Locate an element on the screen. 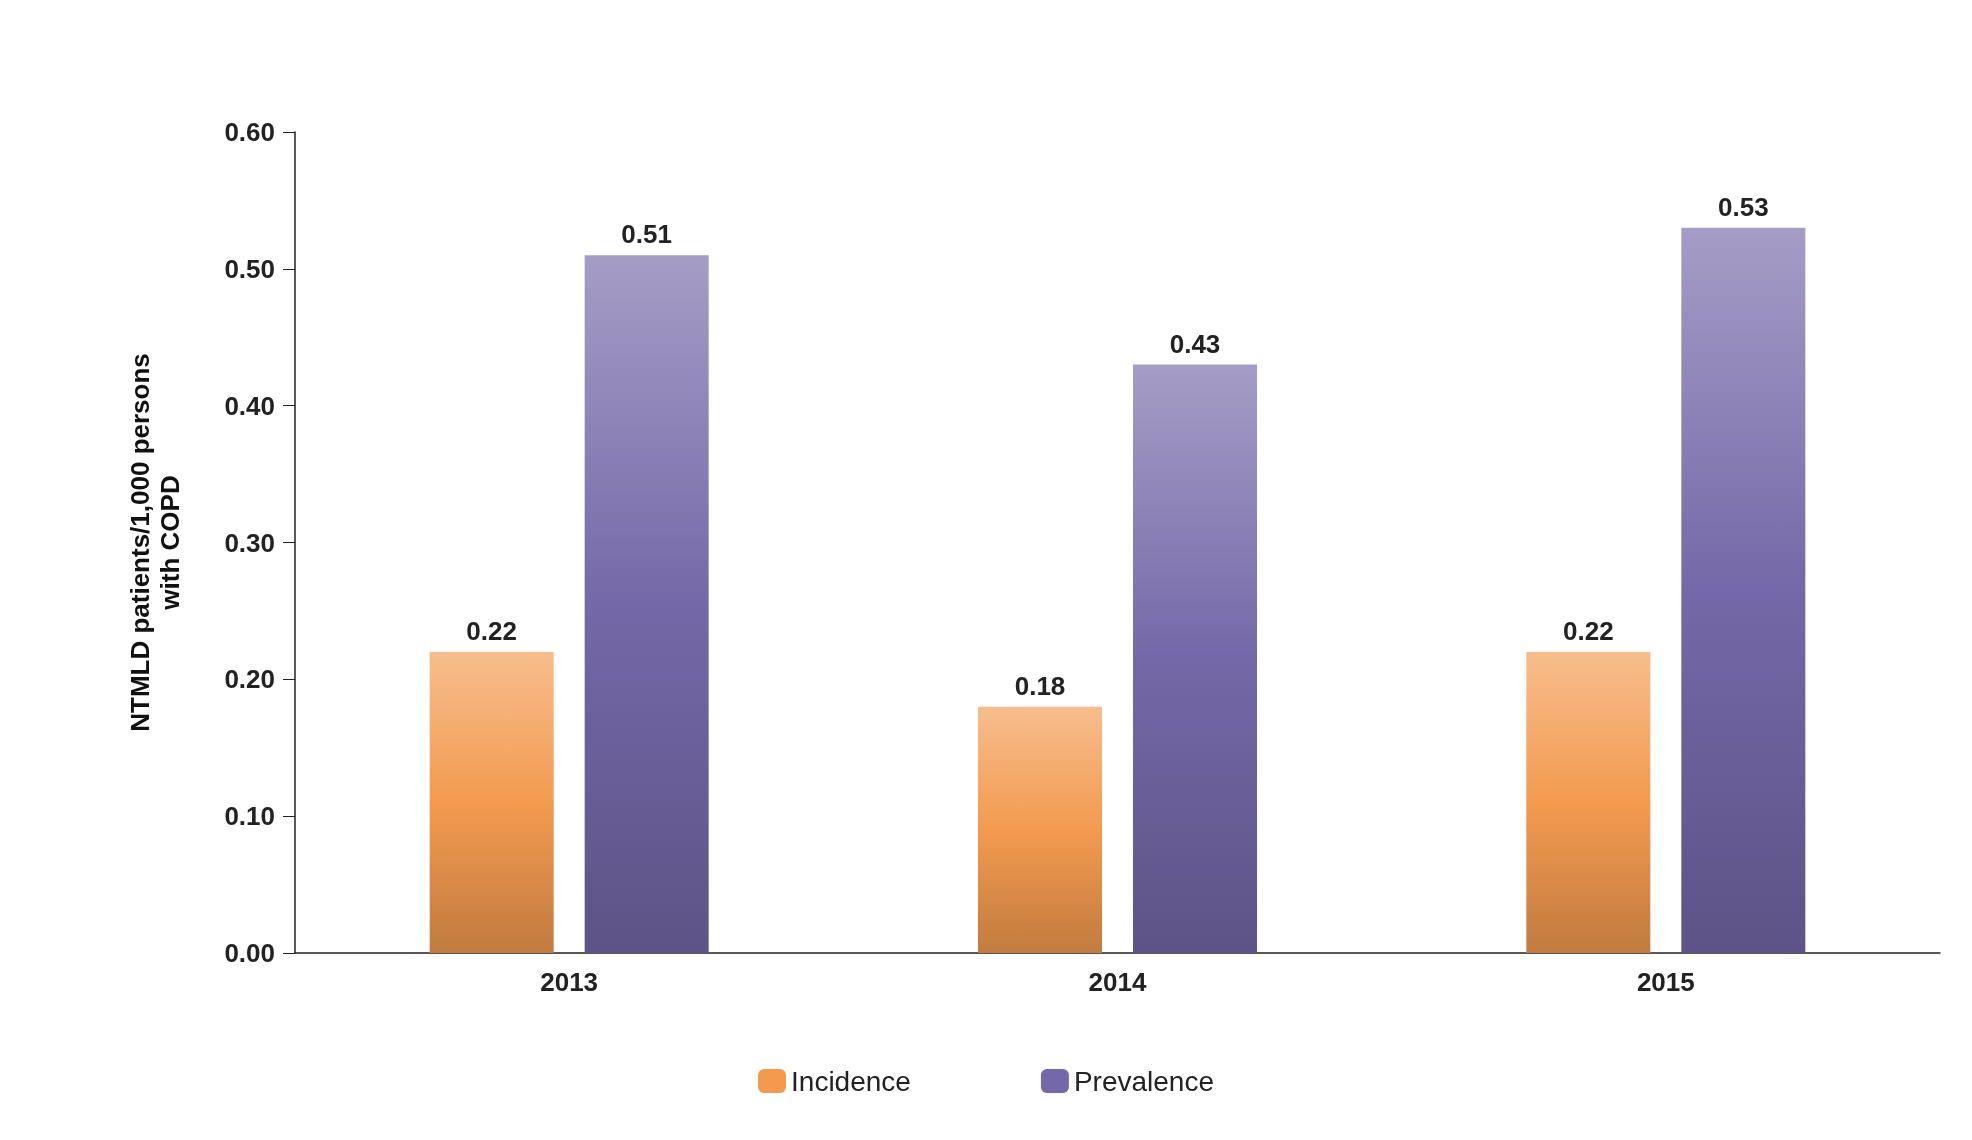 This screenshot has width=1972, height=1140. data-label: 0.43 is located at coordinates (1195, 343).